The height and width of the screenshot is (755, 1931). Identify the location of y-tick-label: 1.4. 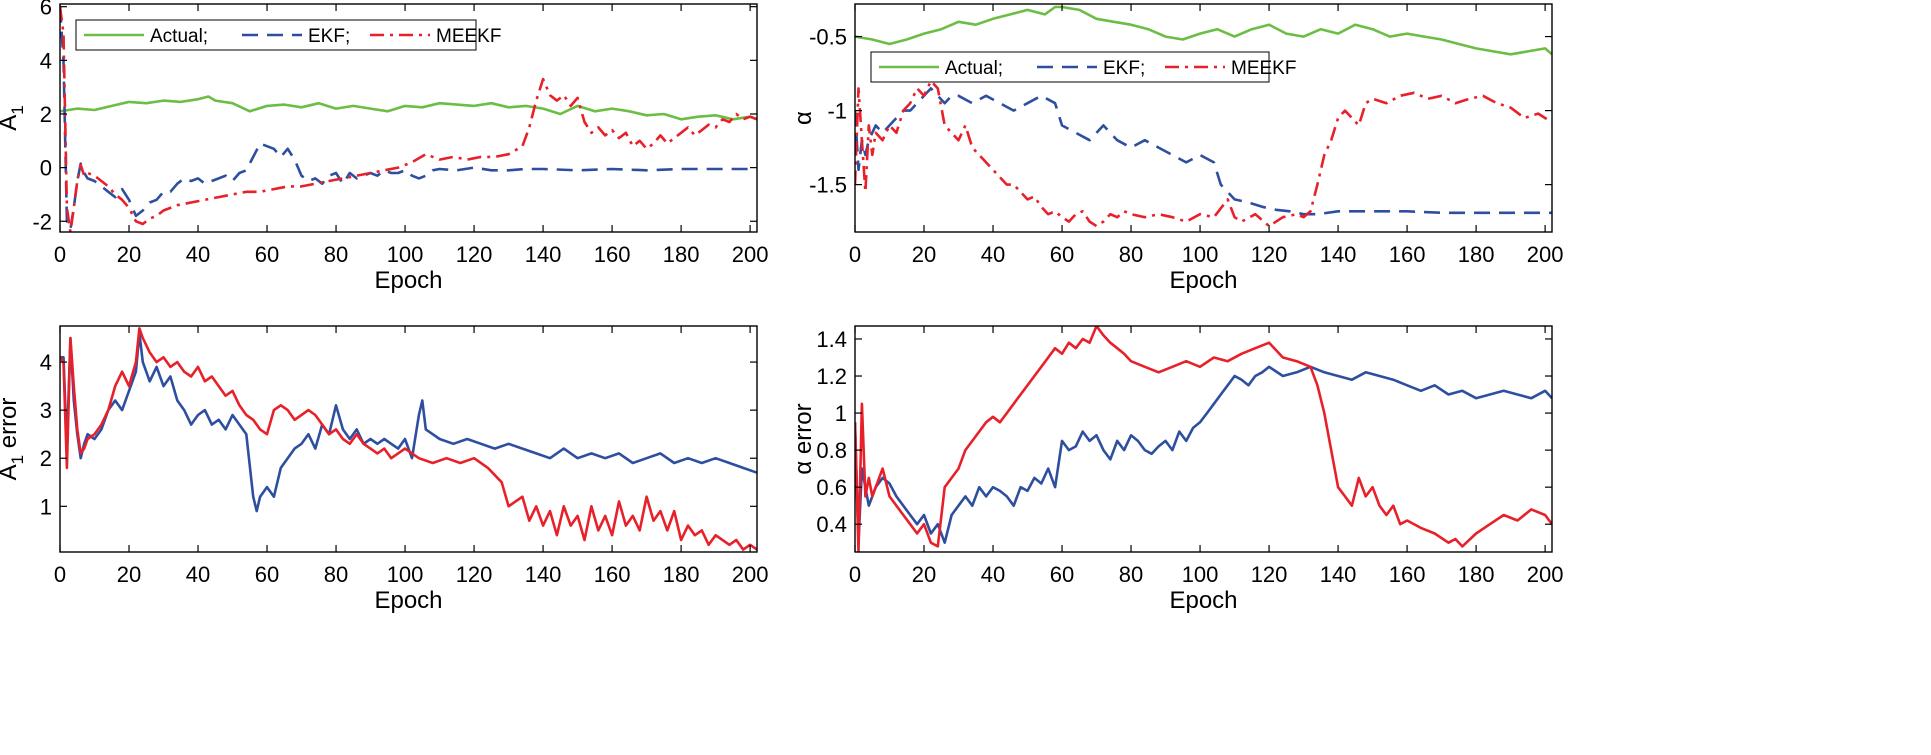
(831, 339).